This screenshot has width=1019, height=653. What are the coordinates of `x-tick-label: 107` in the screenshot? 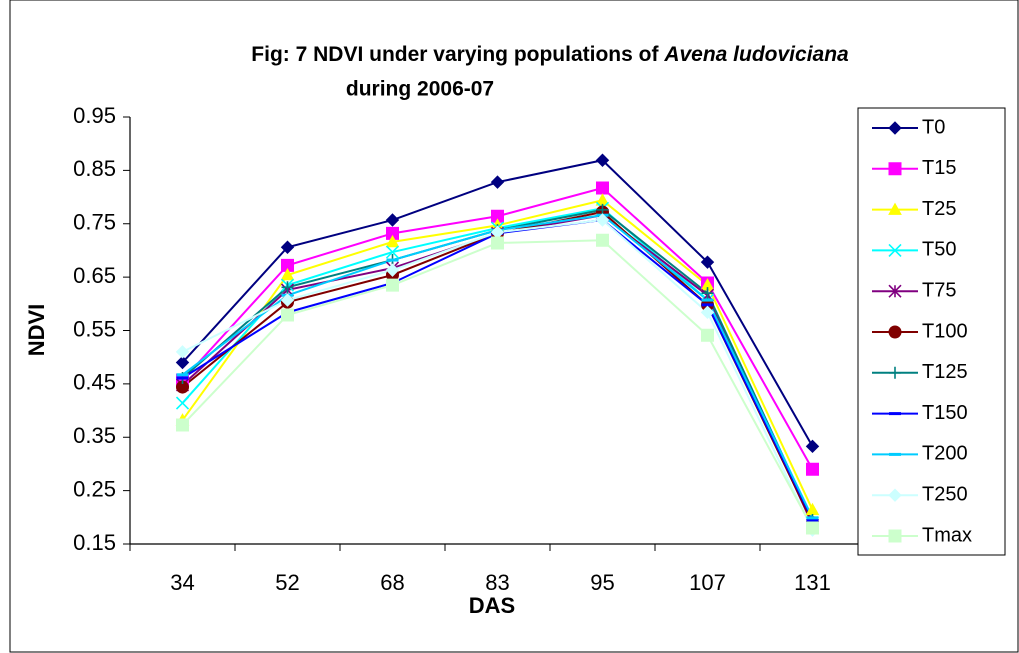 It's located at (707, 582).